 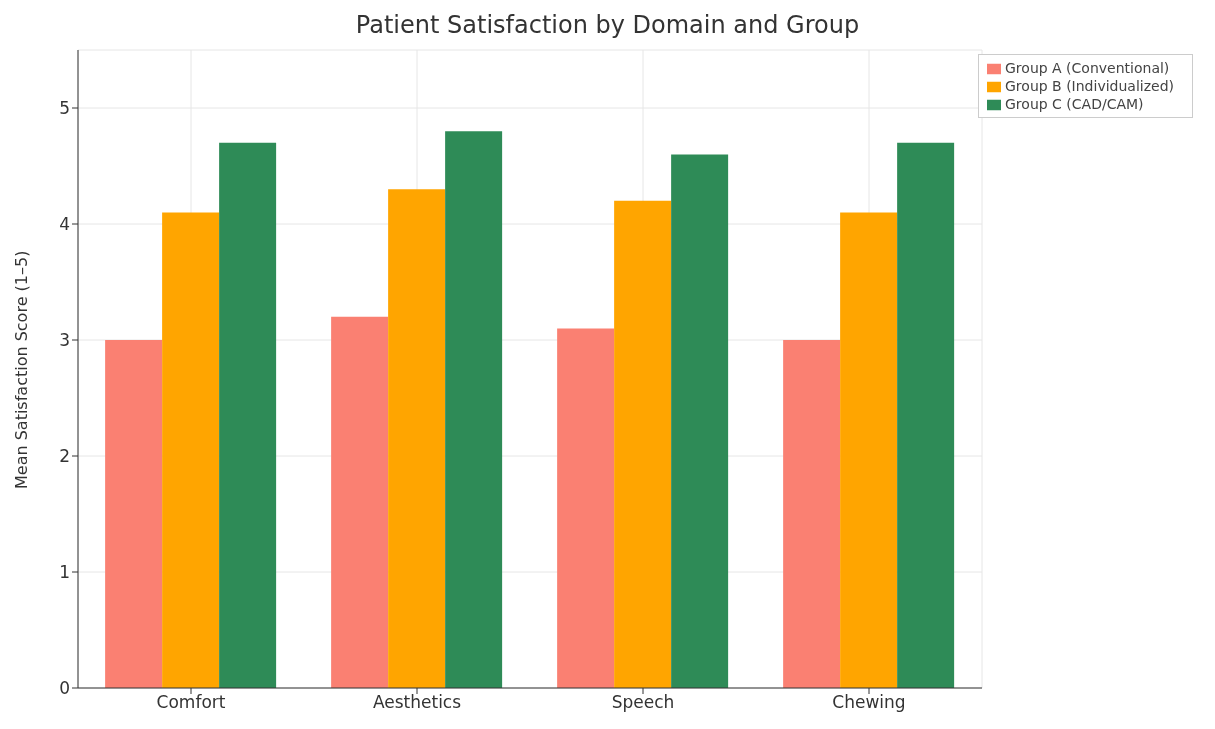 What do you see at coordinates (1074, 104) in the screenshot?
I see `legend-label: Group C (CAD/CAM)` at bounding box center [1074, 104].